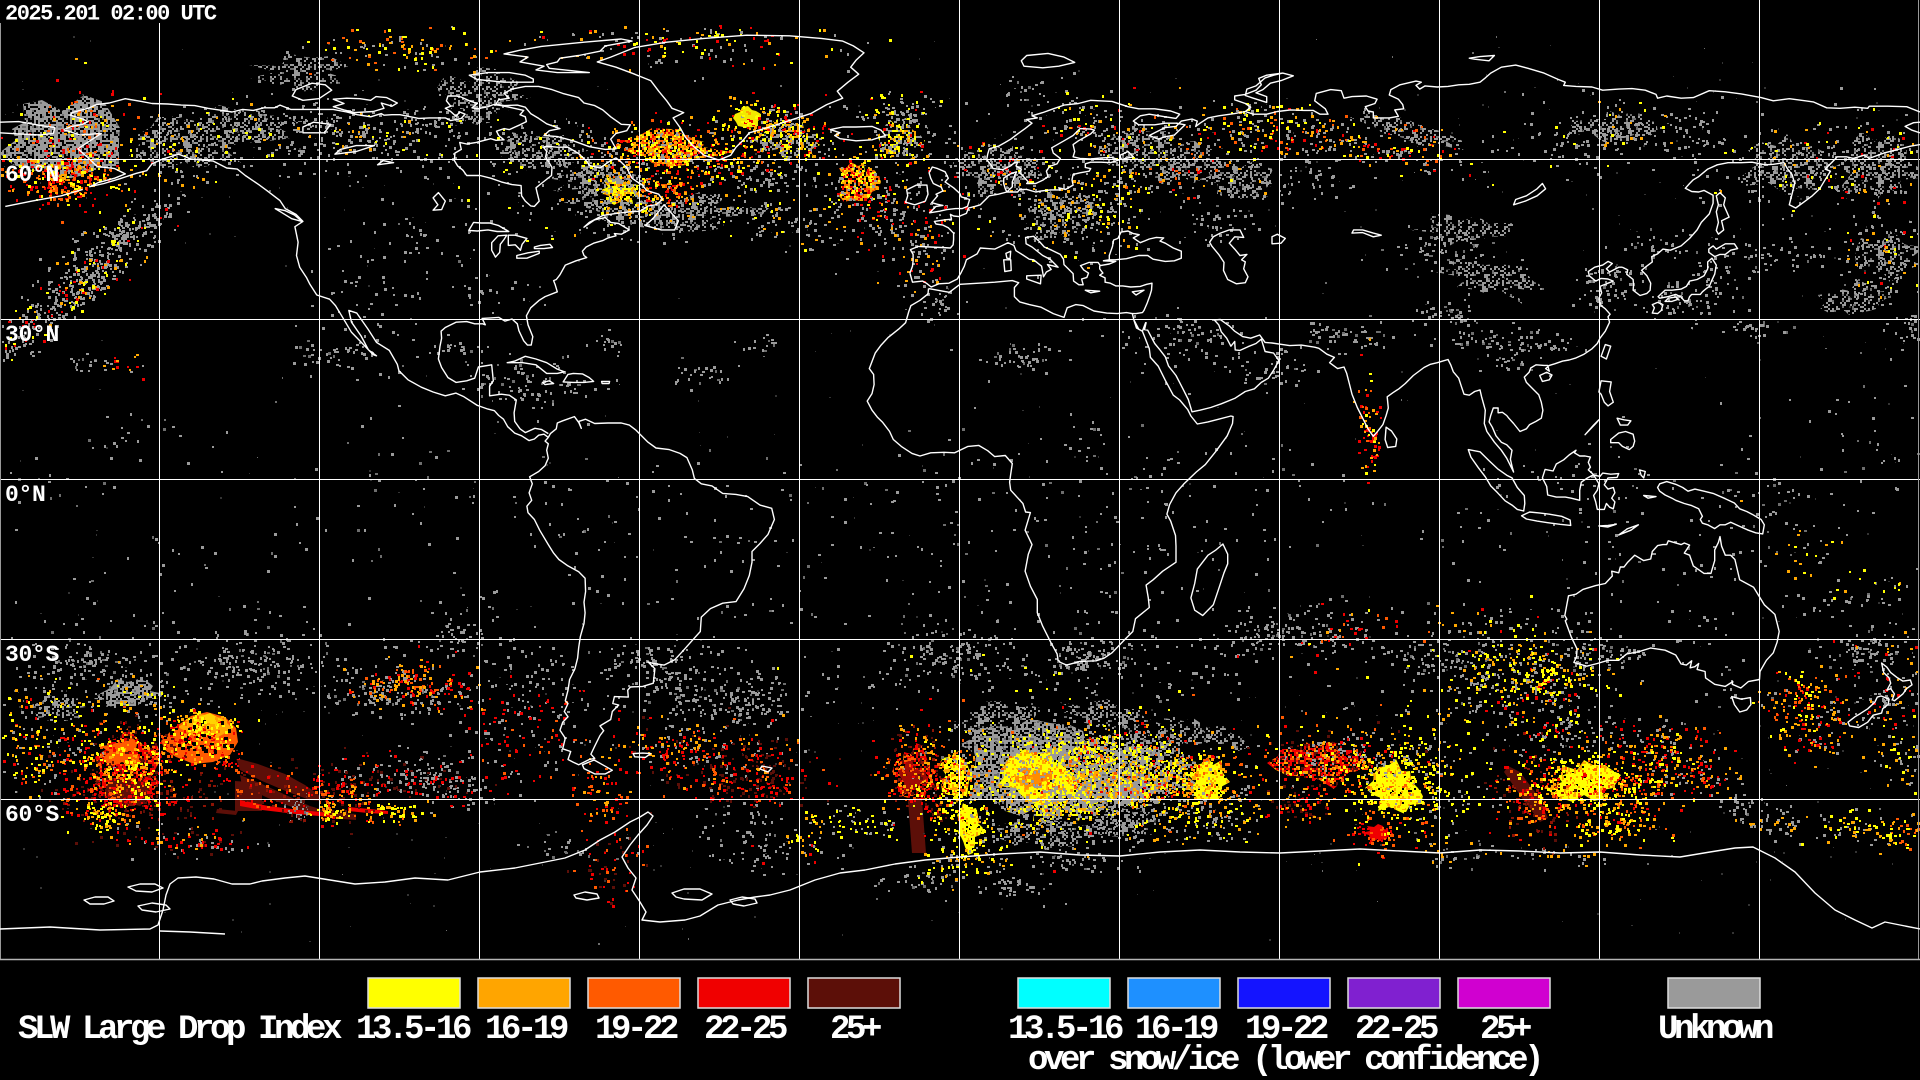 Image resolution: width=1920 pixels, height=1080 pixels. I want to click on svg-text: 30°N, so click(32, 335).